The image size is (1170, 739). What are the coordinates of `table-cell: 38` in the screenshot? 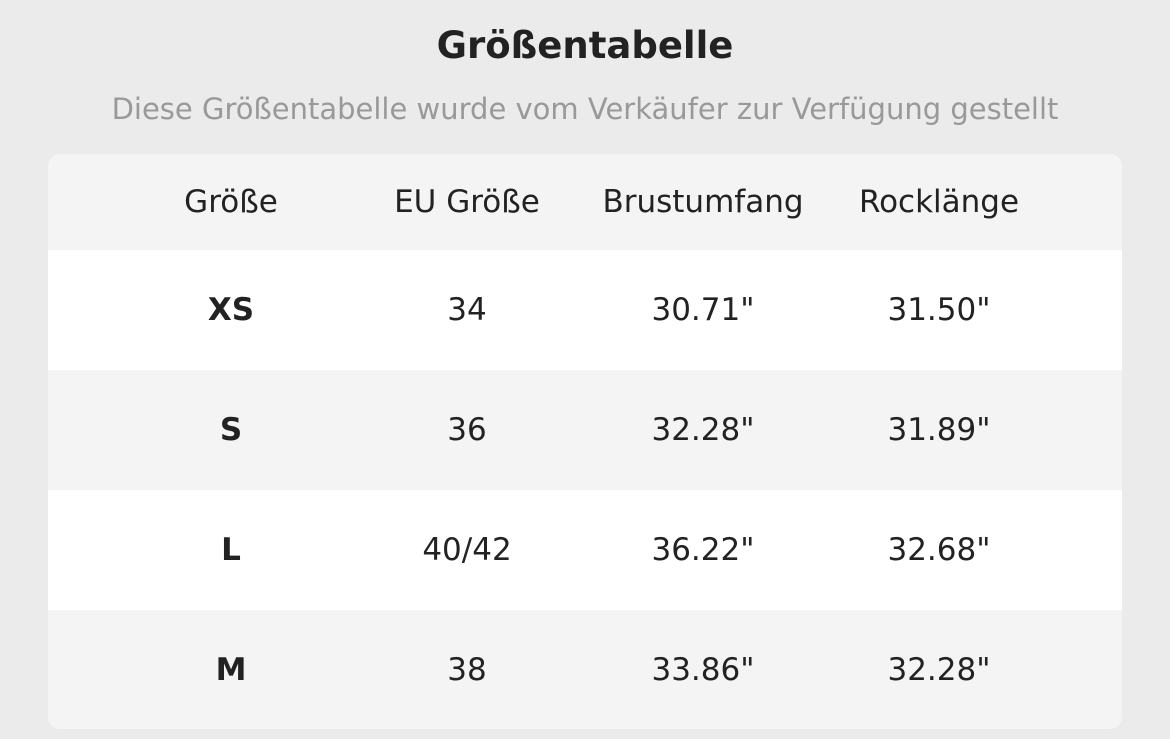 It's located at (467, 670).